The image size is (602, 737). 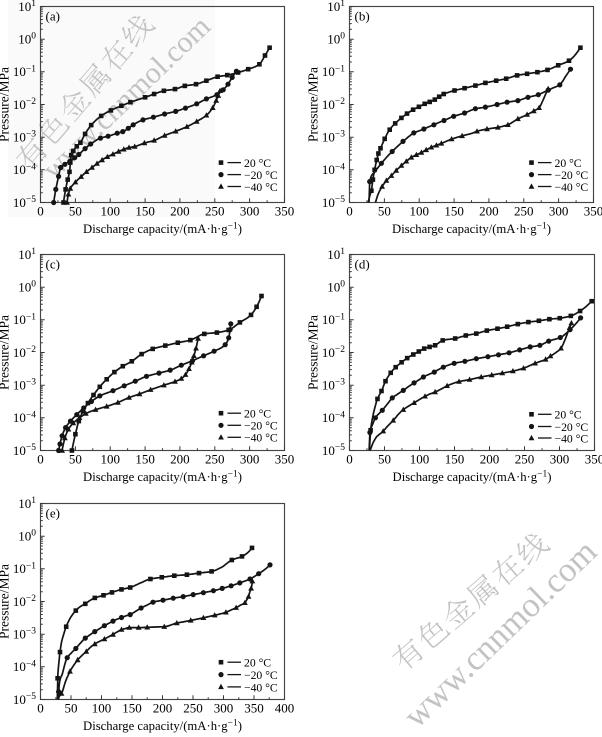 What do you see at coordinates (53, 264) in the screenshot?
I see `svg-text: (c)` at bounding box center [53, 264].